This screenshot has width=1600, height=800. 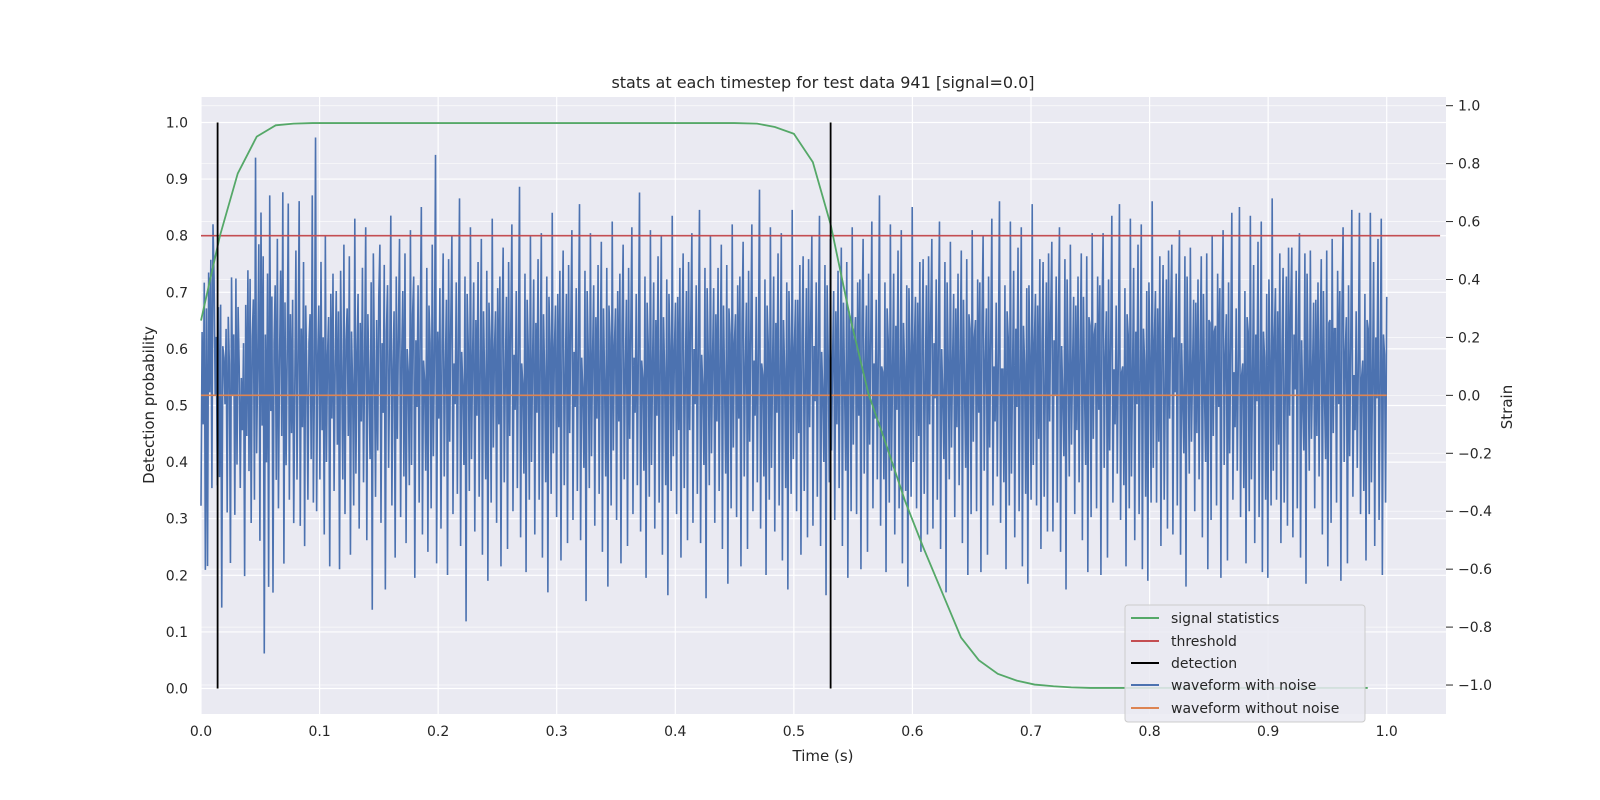 What do you see at coordinates (1469, 165) in the screenshot?
I see `y2-tick-label: 0.8` at bounding box center [1469, 165].